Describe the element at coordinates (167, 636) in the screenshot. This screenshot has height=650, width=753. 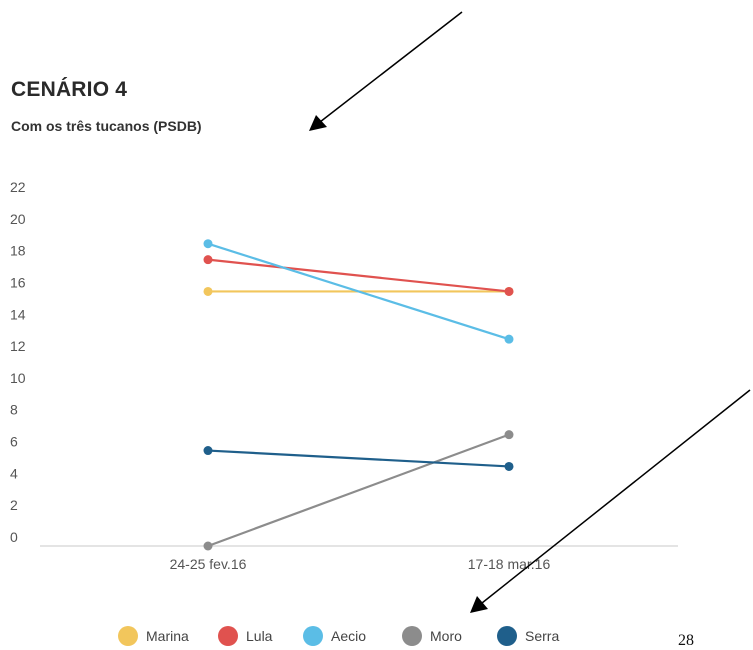
I see `legend-label-marina: Marina` at that location.